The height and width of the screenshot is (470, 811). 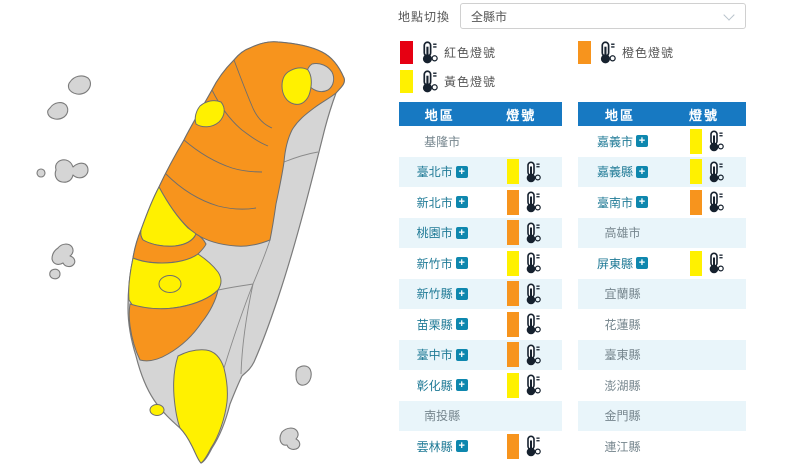 I want to click on legend-label: 橙色燈號, so click(x=648, y=53).